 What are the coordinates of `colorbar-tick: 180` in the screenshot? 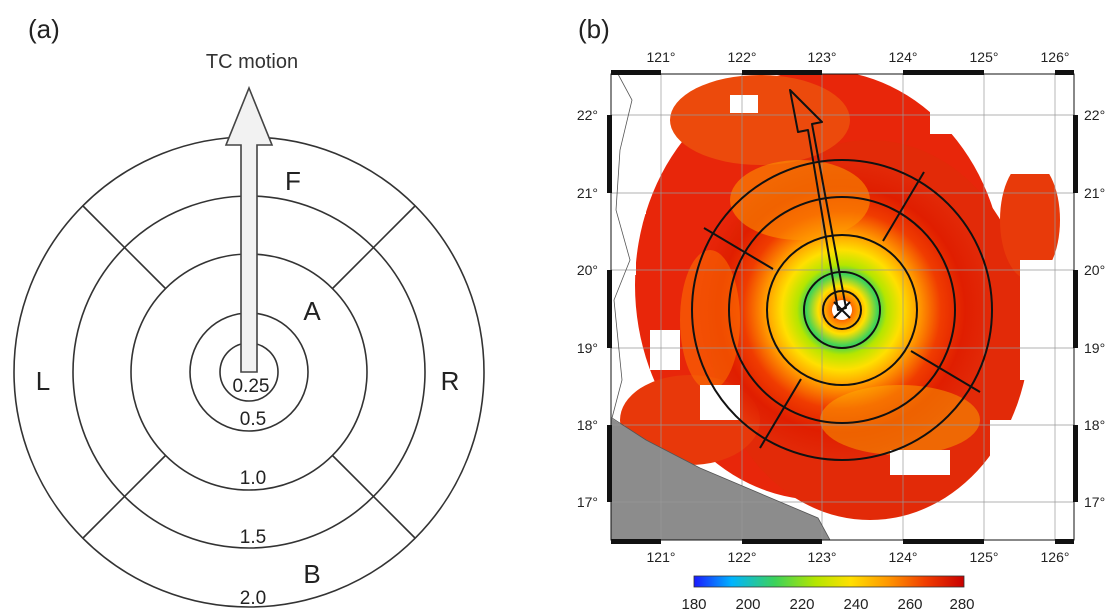 It's located at (693, 604).